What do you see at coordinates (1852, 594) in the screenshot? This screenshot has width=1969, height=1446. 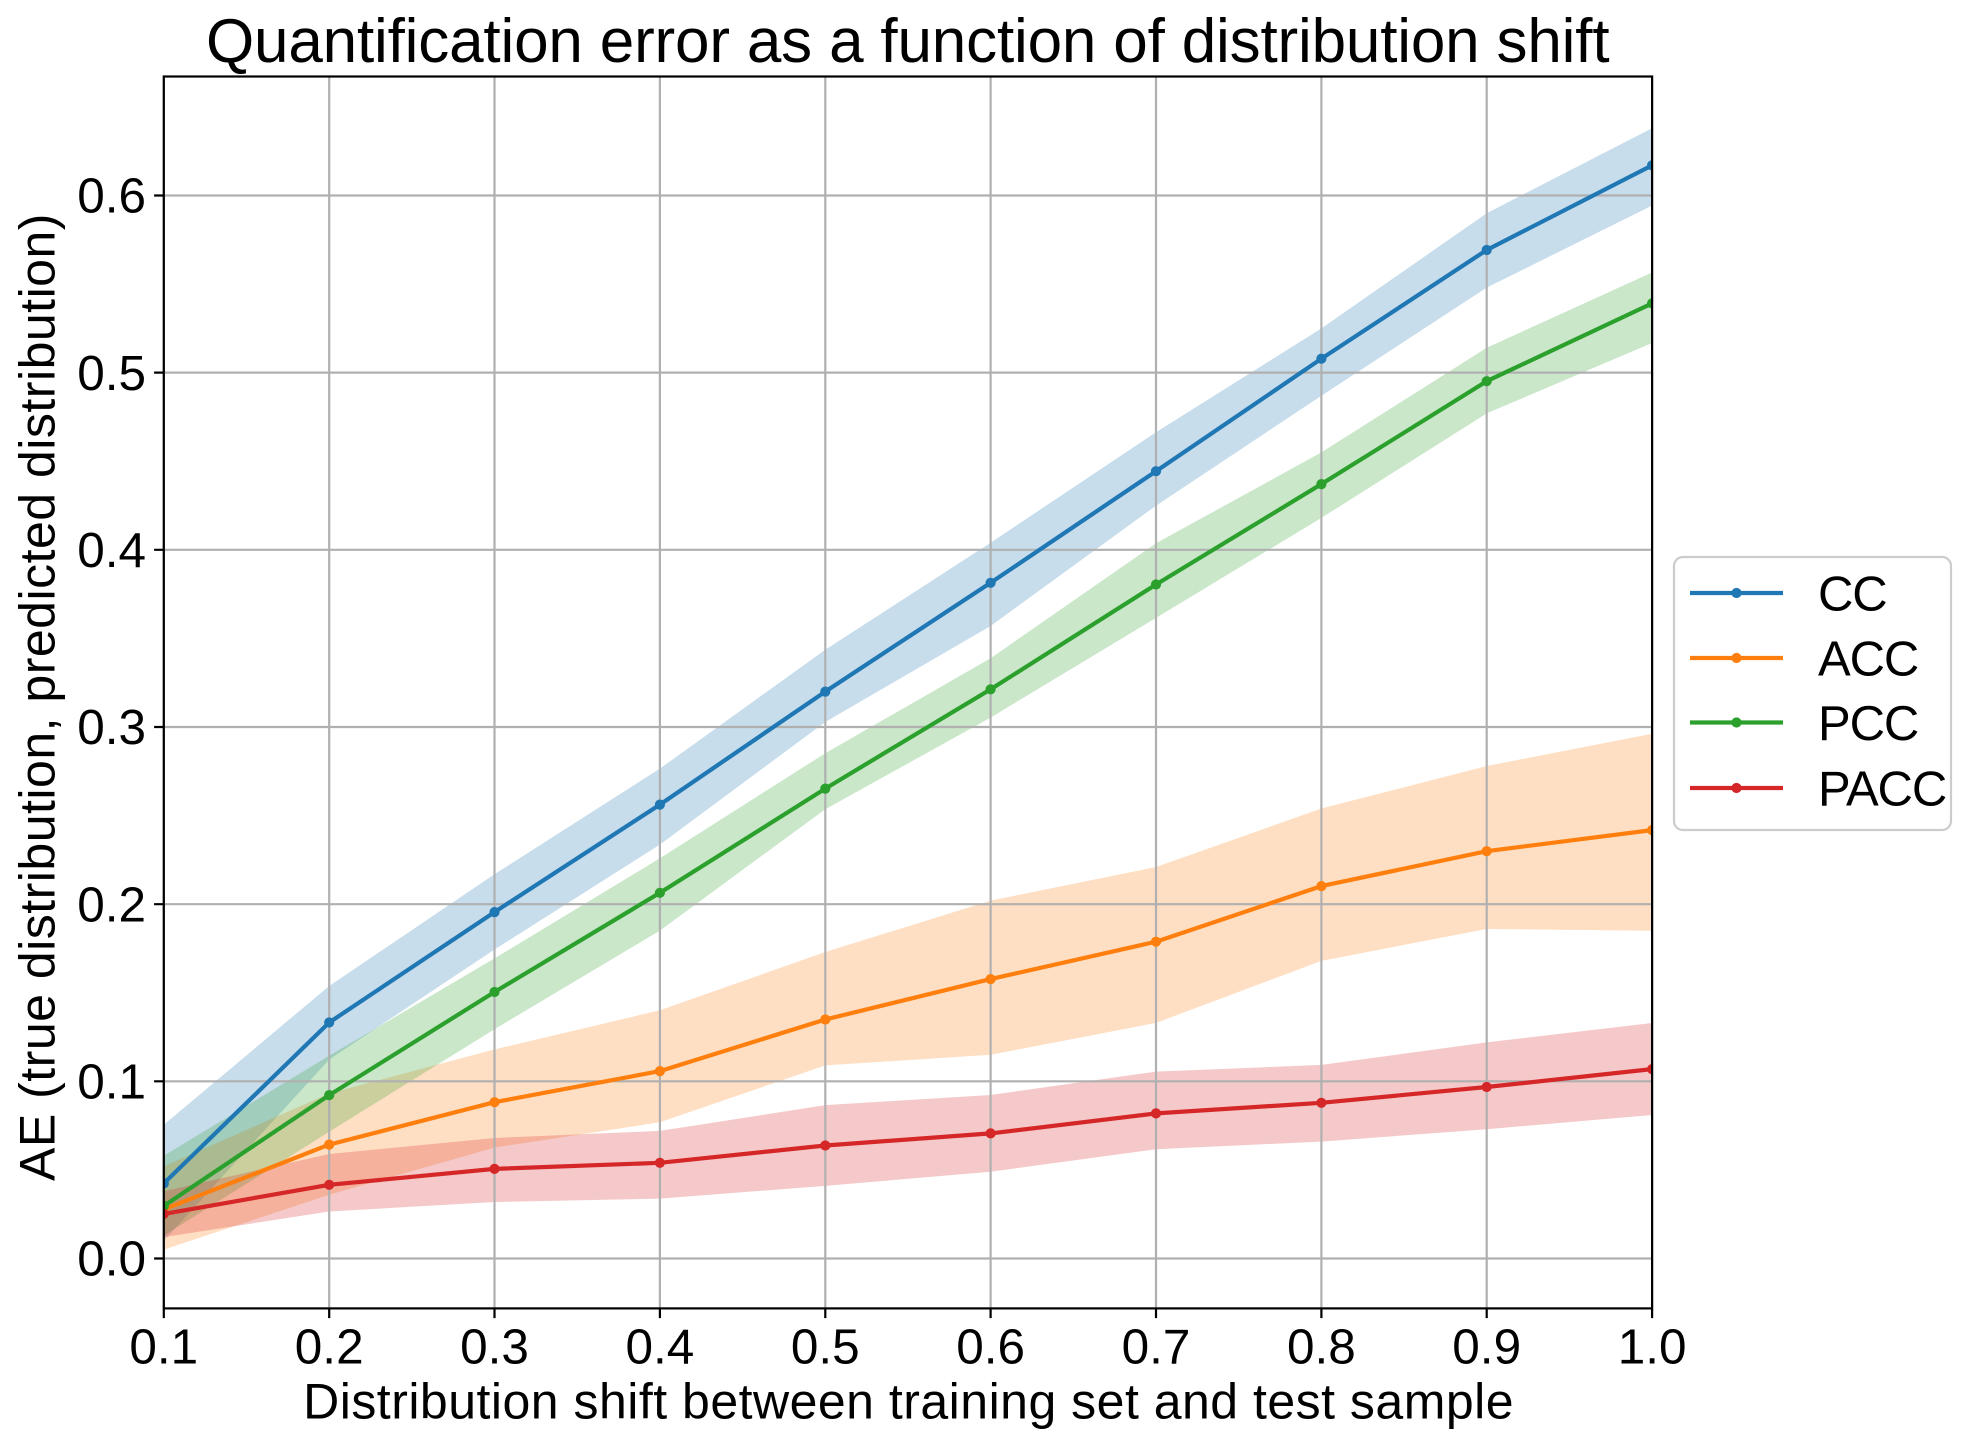 I see `svg-text: CC` at bounding box center [1852, 594].